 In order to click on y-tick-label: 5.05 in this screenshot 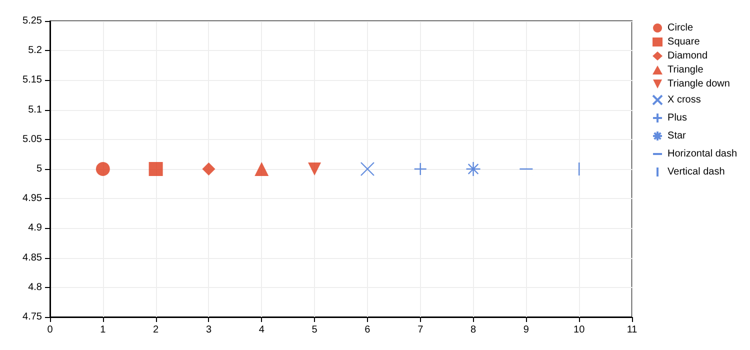, I will do `click(32, 139)`.